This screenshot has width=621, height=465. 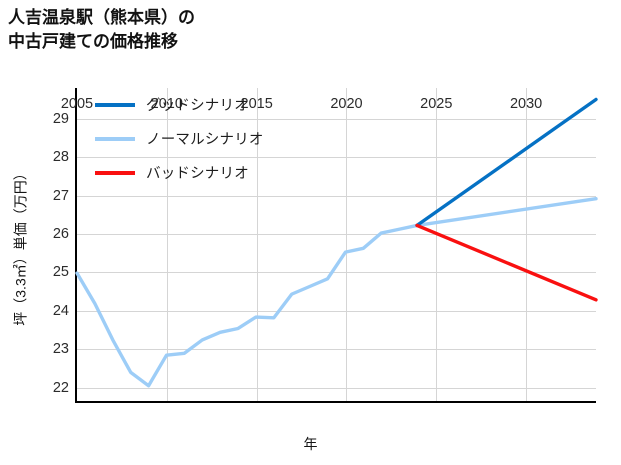 I want to click on x-axis-tick-label: 2030, so click(x=526, y=104).